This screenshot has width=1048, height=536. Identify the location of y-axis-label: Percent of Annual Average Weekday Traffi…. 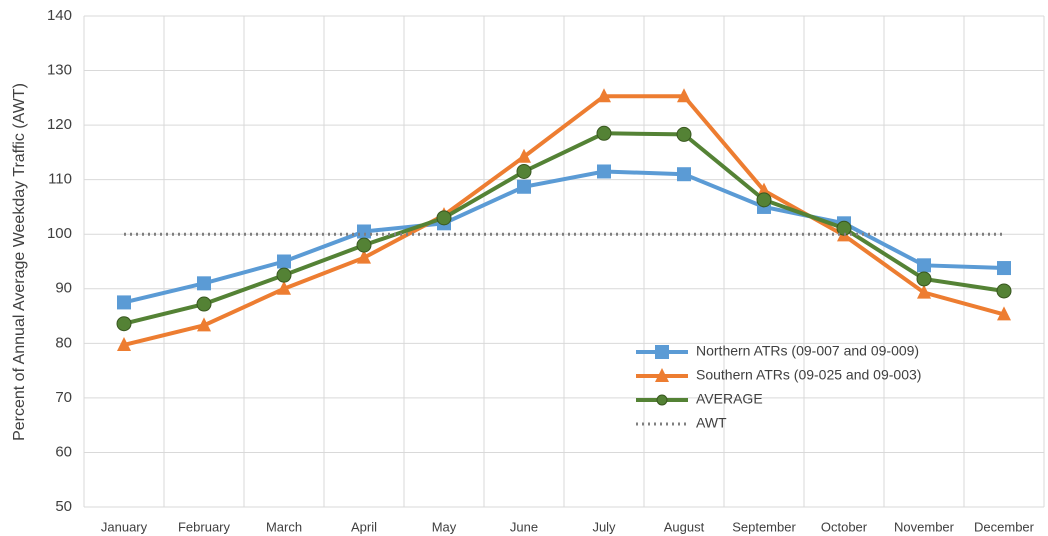
(19, 262).